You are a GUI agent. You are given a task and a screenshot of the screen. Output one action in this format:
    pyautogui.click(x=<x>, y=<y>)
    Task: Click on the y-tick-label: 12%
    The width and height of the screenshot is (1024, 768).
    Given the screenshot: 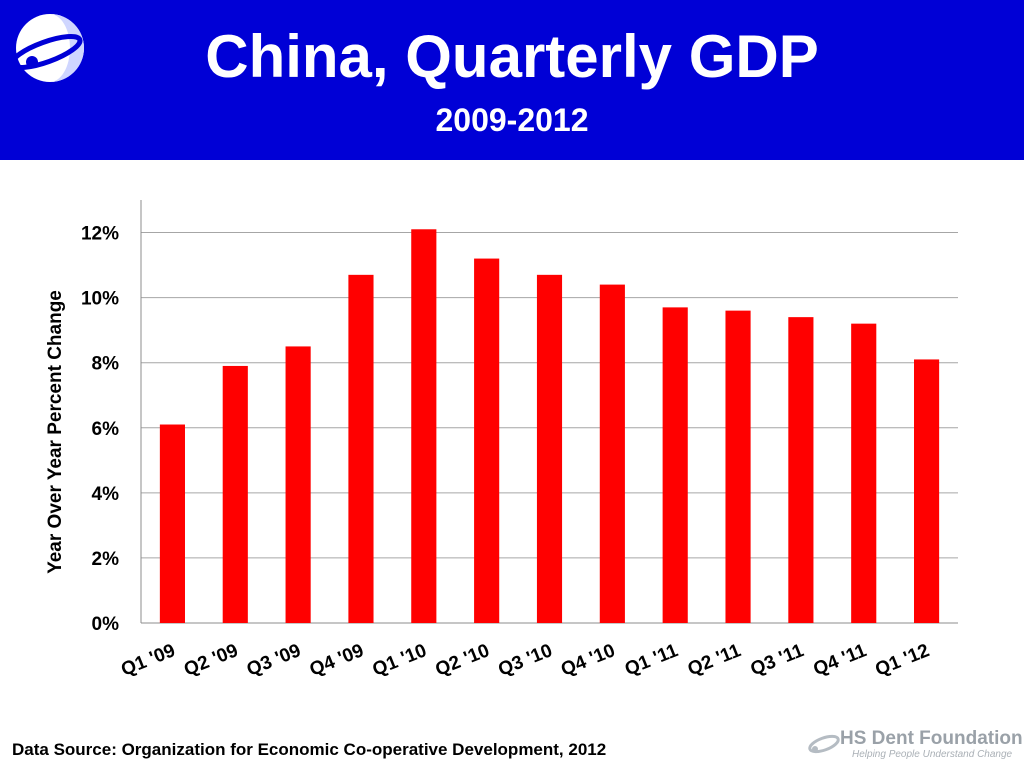 What is the action you would take?
    pyautogui.click(x=100, y=234)
    